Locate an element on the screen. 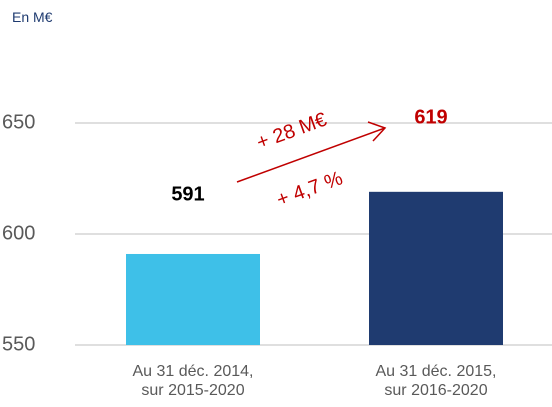  annotation: + 4,7 % is located at coordinates (310, 189).